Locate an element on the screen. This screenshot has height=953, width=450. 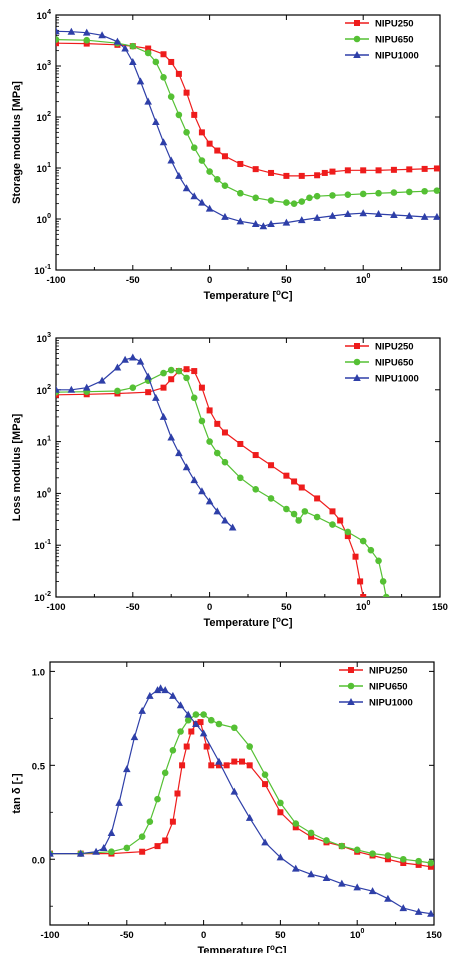
nipu1000-markers is located at coordinates (146, 442).